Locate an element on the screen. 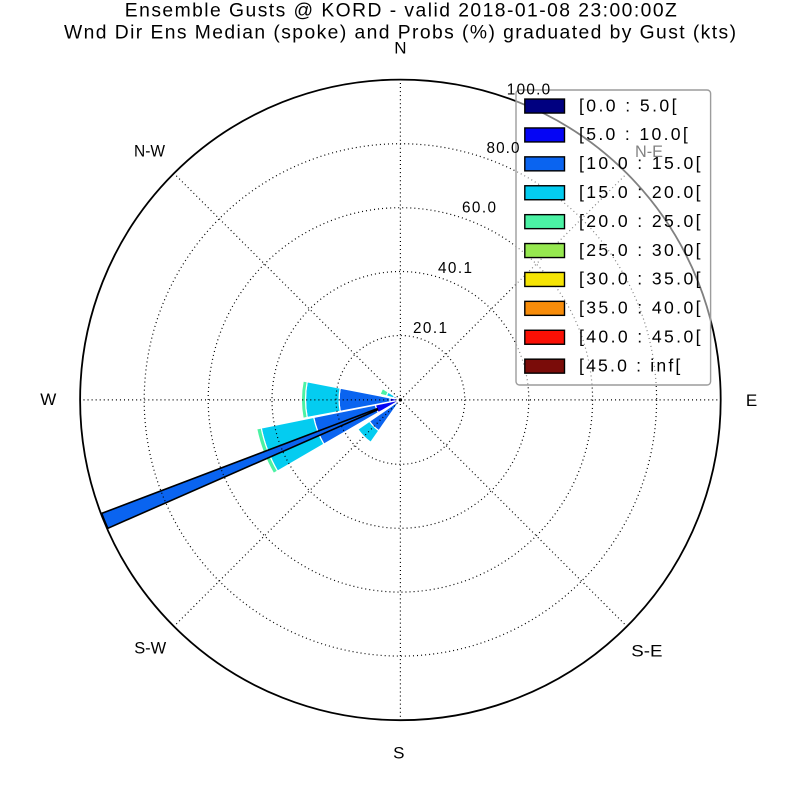 This screenshot has width=800, height=800. svg-text: 40.1 is located at coordinates (455, 268).